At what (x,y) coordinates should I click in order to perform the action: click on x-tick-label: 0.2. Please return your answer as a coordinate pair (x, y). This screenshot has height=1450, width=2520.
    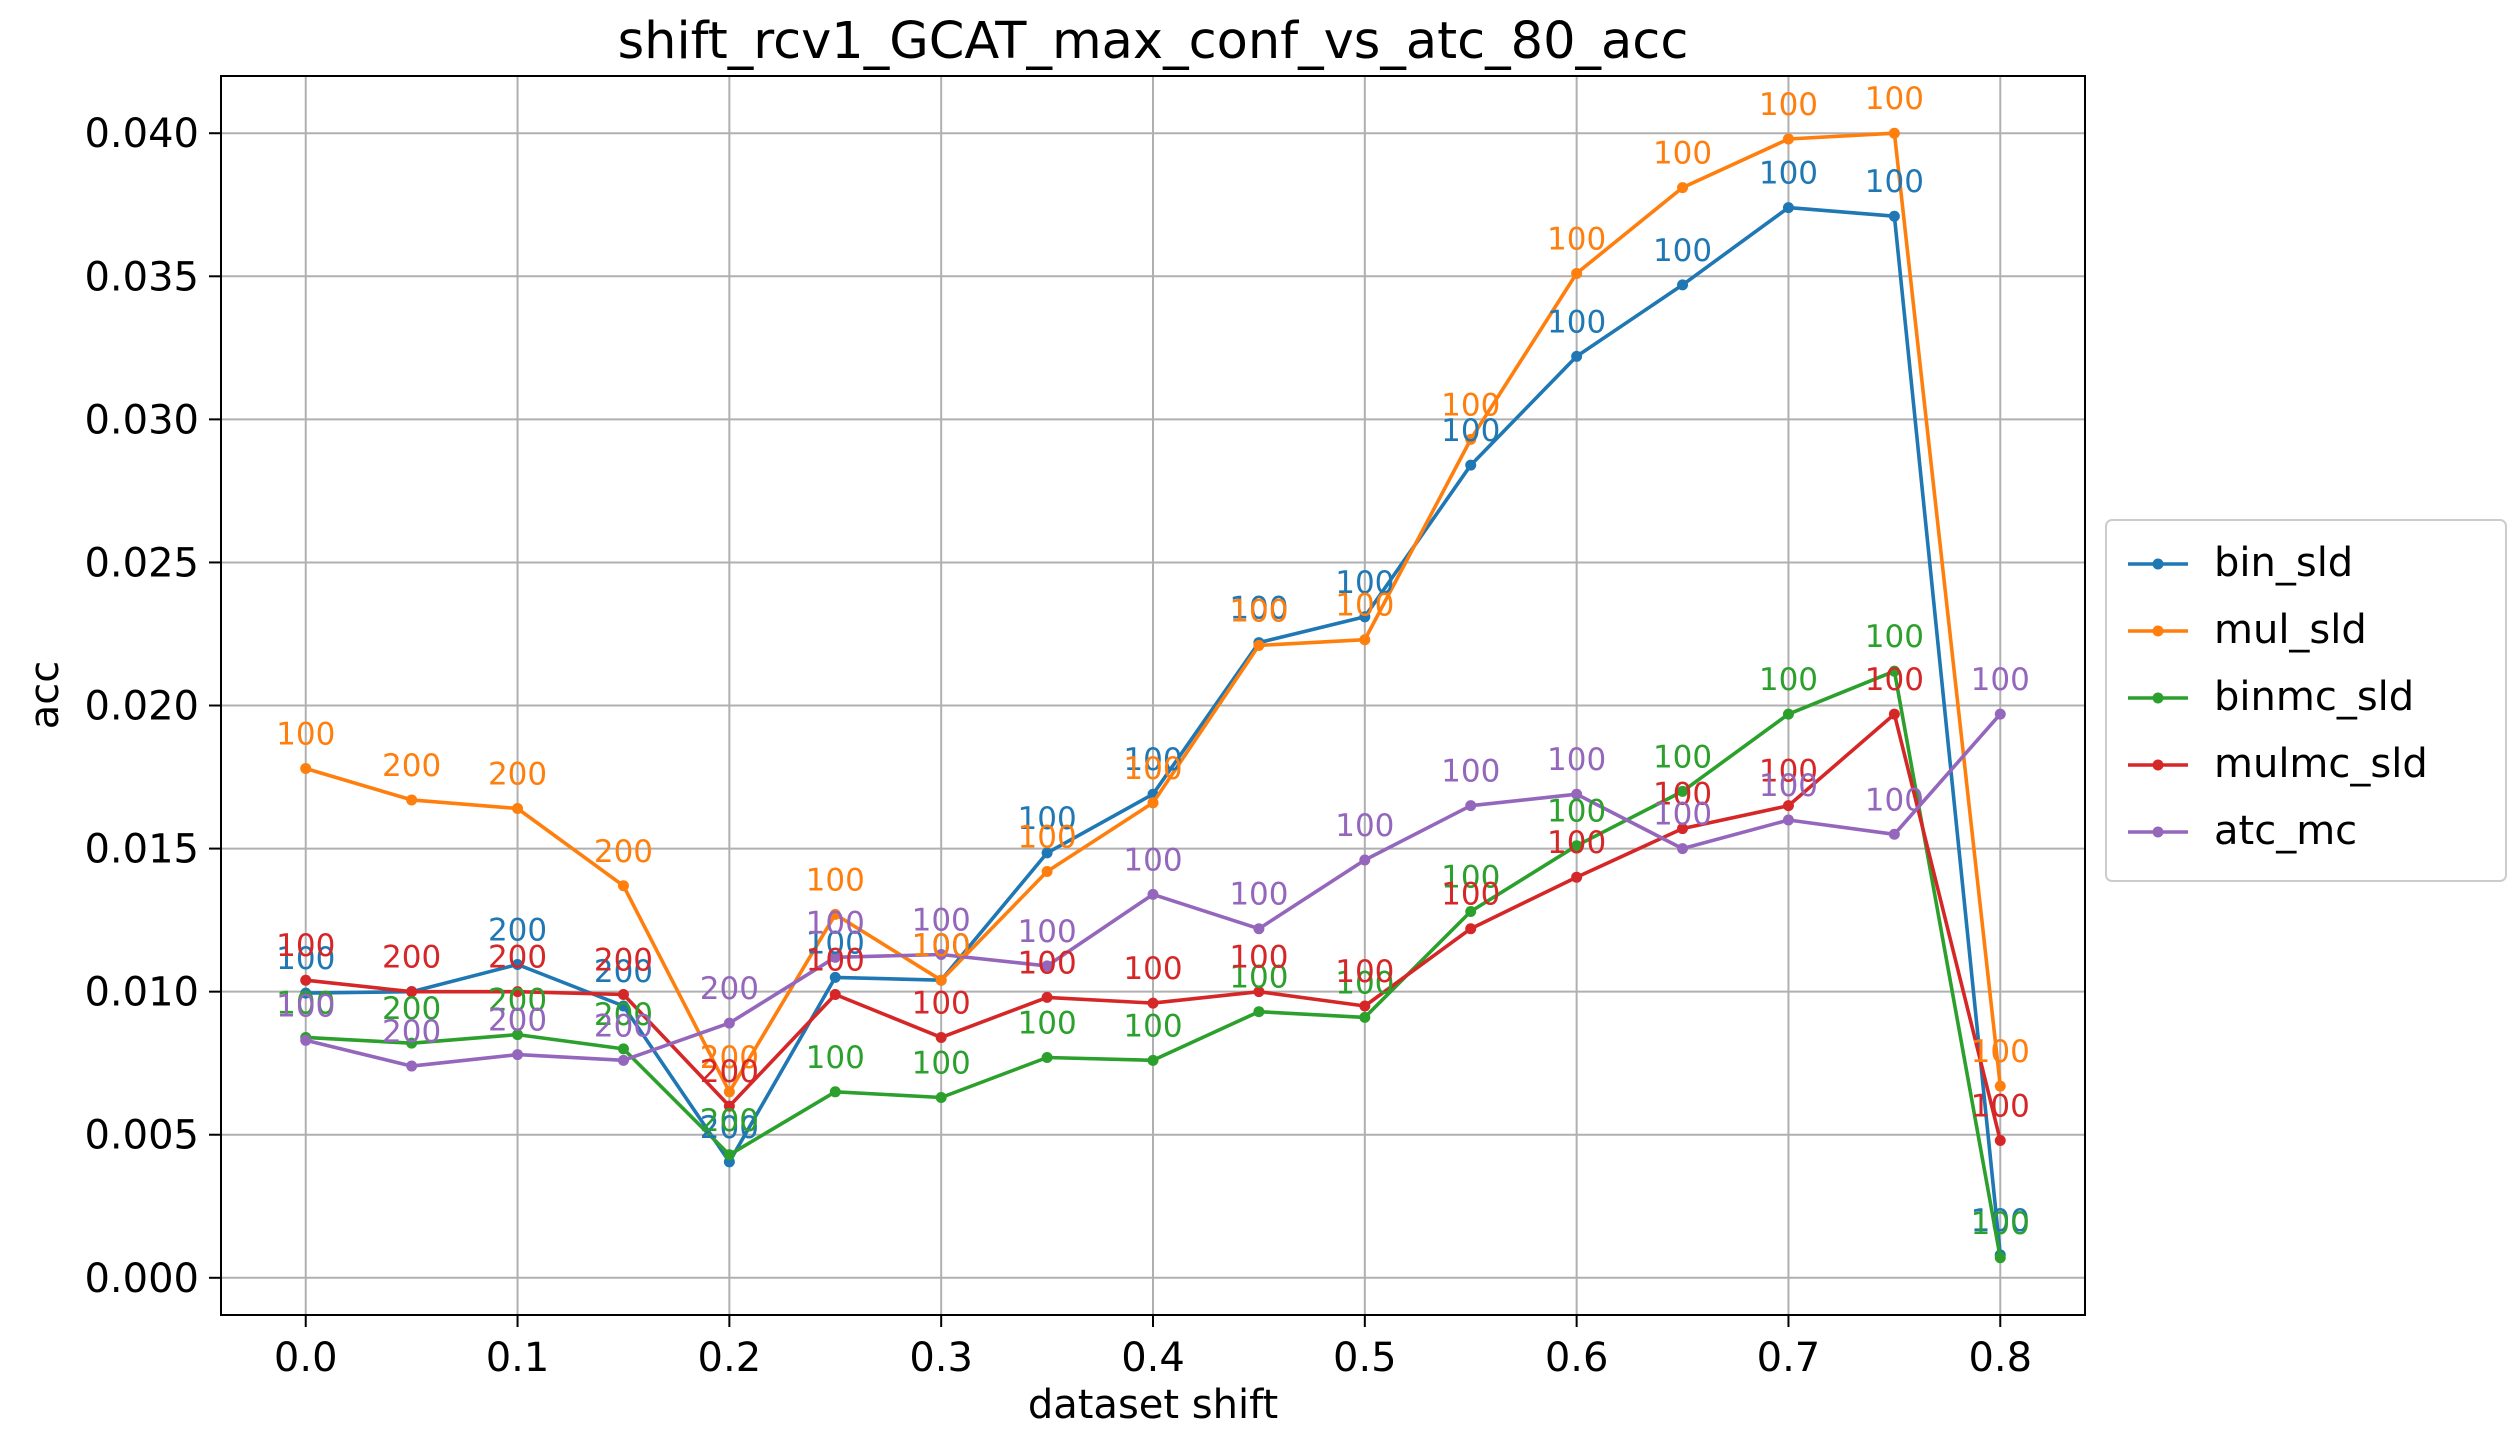
    Looking at the image, I should click on (730, 1358).